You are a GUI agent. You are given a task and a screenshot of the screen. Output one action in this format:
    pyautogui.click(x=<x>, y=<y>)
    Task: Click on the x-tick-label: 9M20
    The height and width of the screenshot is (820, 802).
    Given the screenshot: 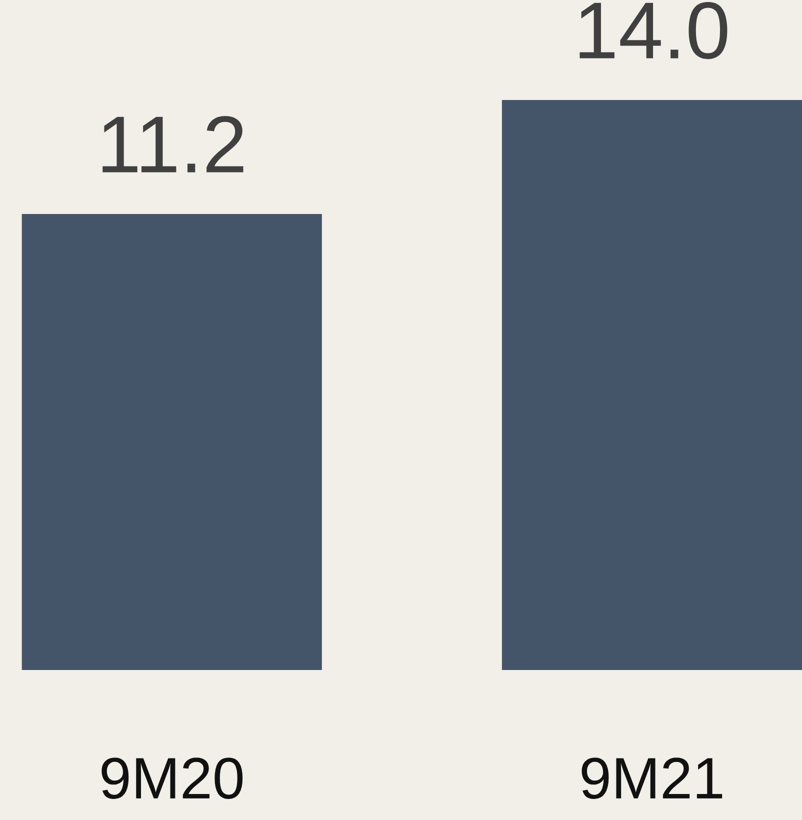 What is the action you would take?
    pyautogui.click(x=172, y=778)
    